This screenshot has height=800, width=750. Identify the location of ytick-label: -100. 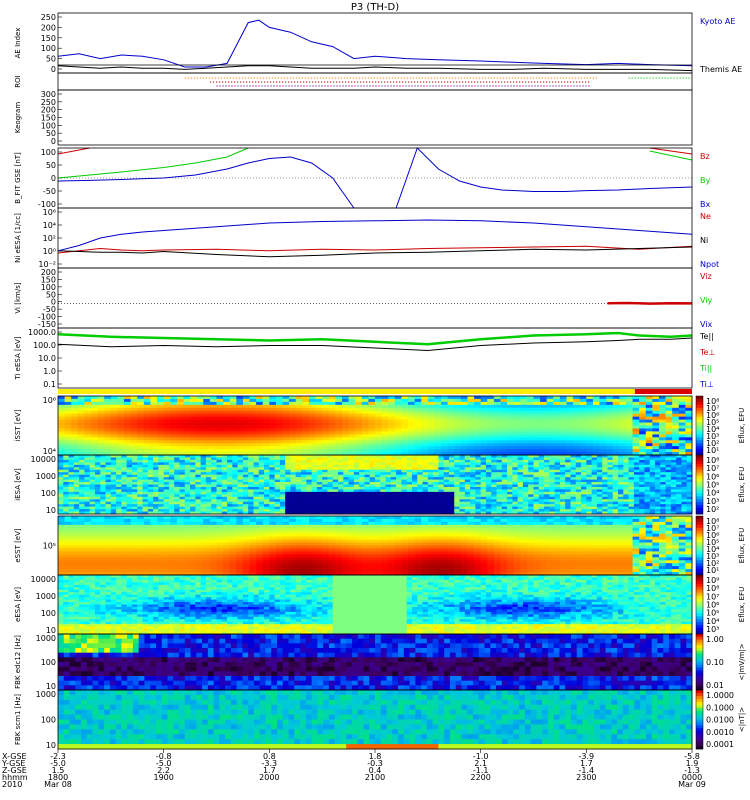
(47, 204).